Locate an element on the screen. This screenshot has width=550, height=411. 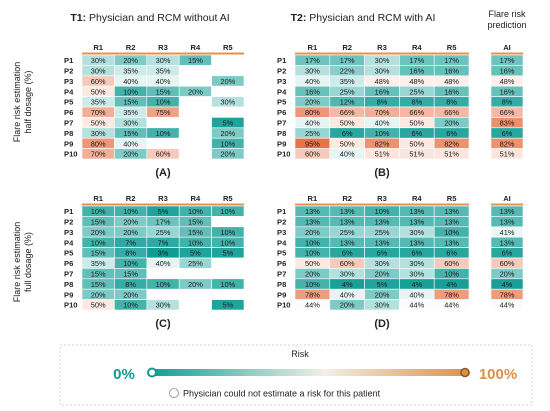
legend-gradient-bar is located at coordinates (309, 372).